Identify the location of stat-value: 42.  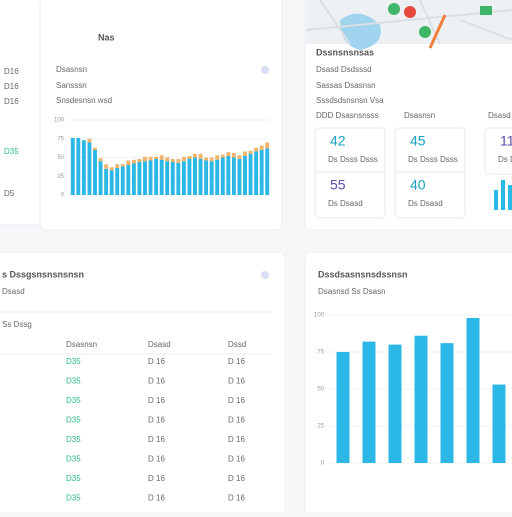
(338, 141).